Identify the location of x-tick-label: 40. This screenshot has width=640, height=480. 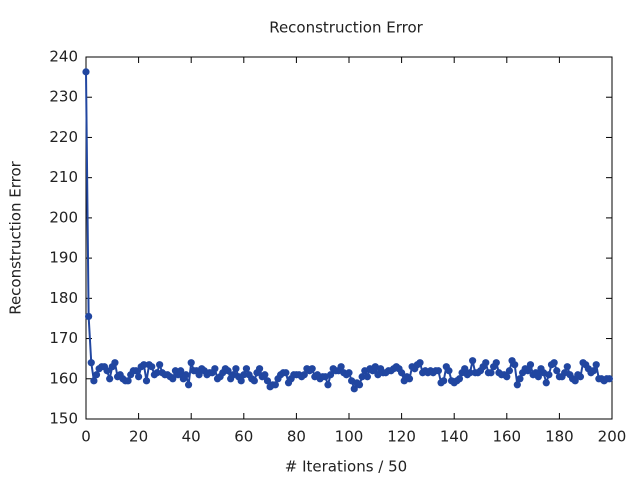
(191, 437).